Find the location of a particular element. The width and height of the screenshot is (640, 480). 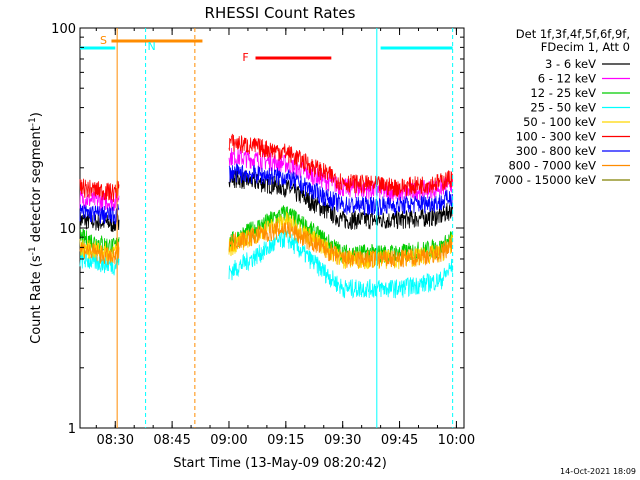

legend-entry-label: 12 - 25 keV is located at coordinates (563, 93).